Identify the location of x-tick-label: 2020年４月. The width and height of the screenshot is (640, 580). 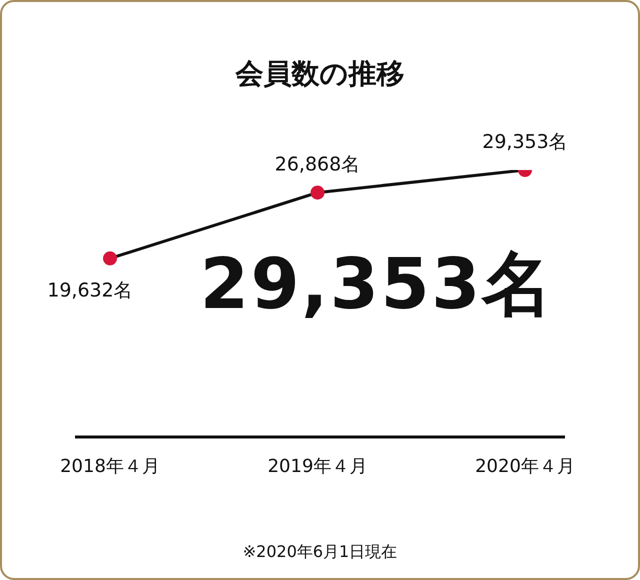
(525, 466).